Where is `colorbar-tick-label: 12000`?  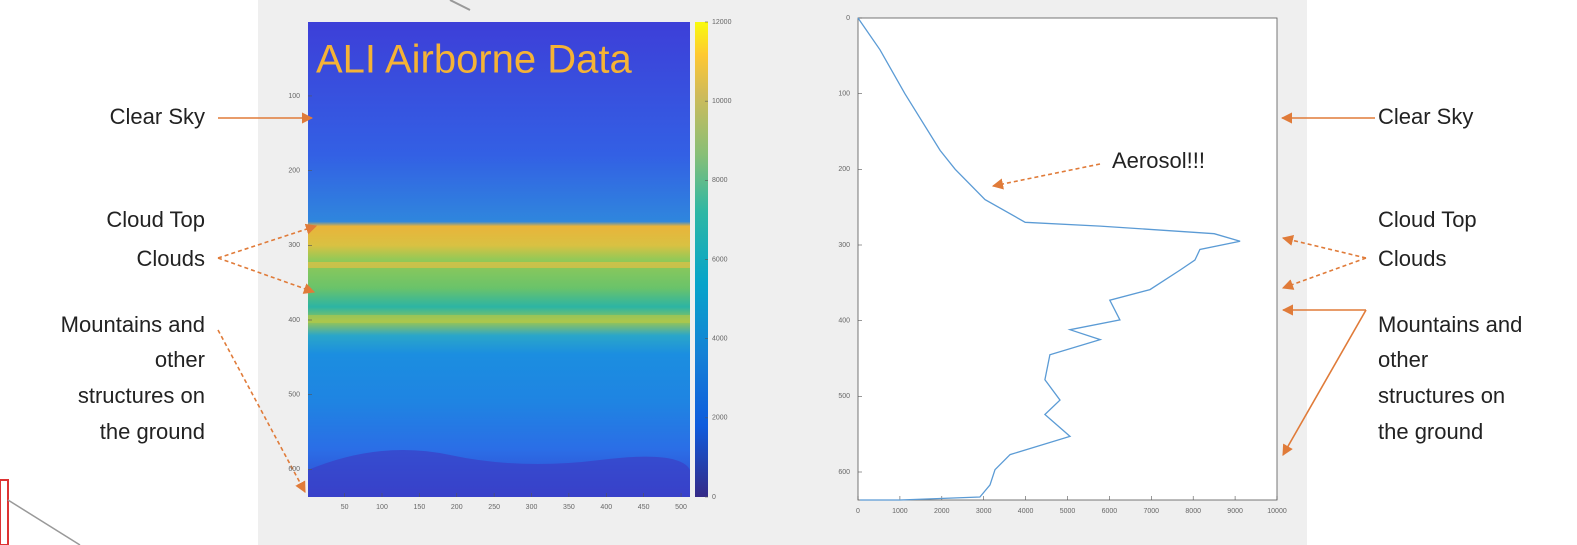
colorbar-tick-label: 12000 is located at coordinates (722, 22).